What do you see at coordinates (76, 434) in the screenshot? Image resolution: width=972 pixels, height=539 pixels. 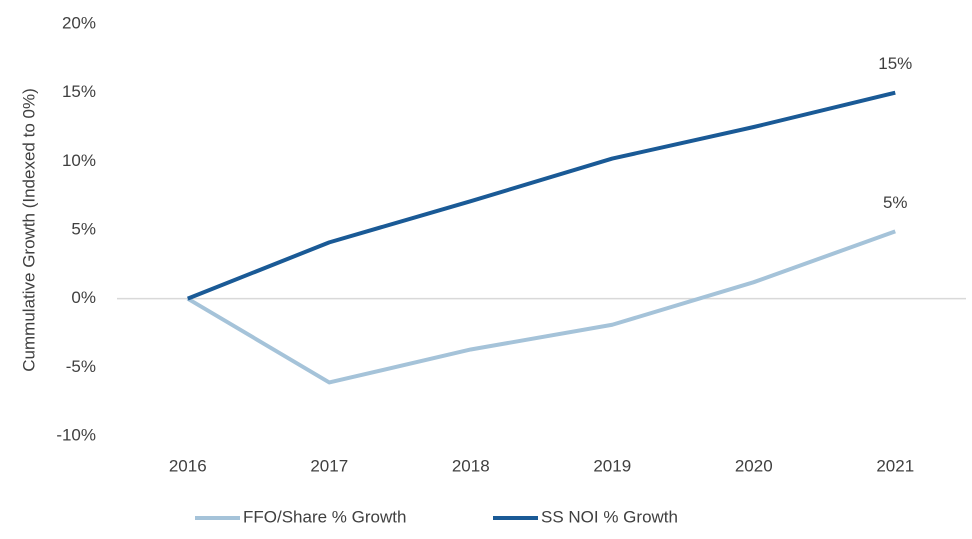 I see `y-tick-label: -10%` at bounding box center [76, 434].